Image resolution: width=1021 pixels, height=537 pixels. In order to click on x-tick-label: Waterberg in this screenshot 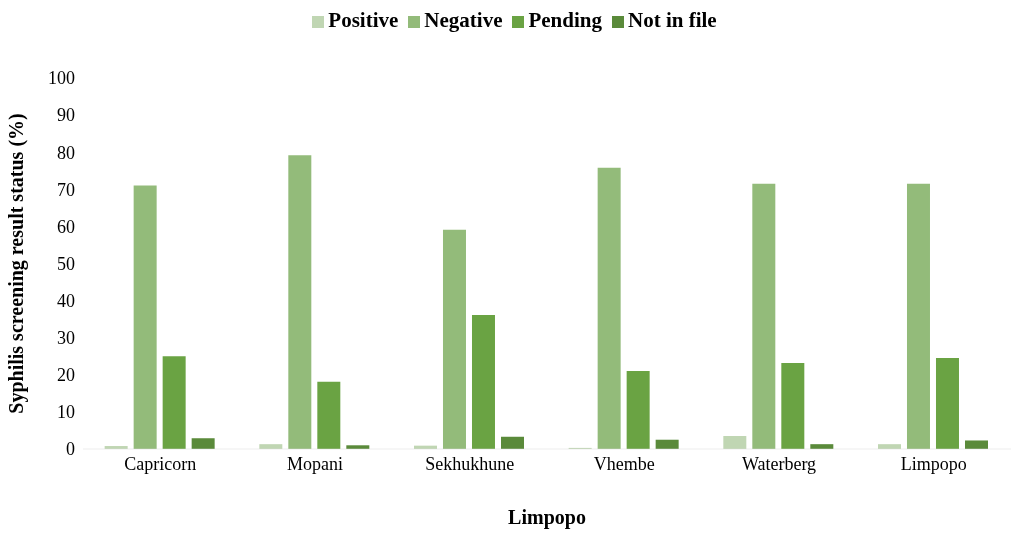, I will do `click(779, 463)`.